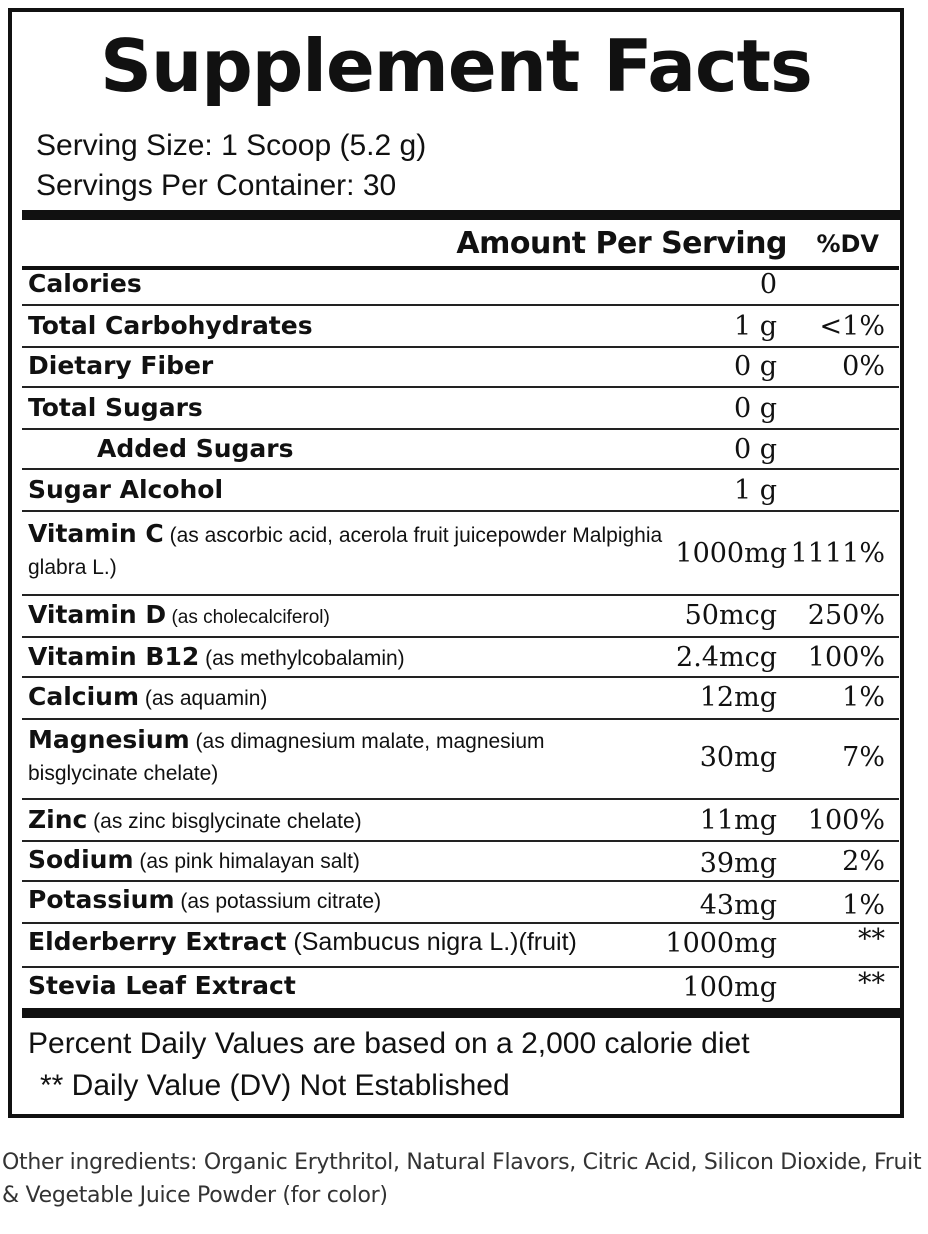  What do you see at coordinates (157, 941) in the screenshot?
I see `nutrient-name: Elderberry Extract` at bounding box center [157, 941].